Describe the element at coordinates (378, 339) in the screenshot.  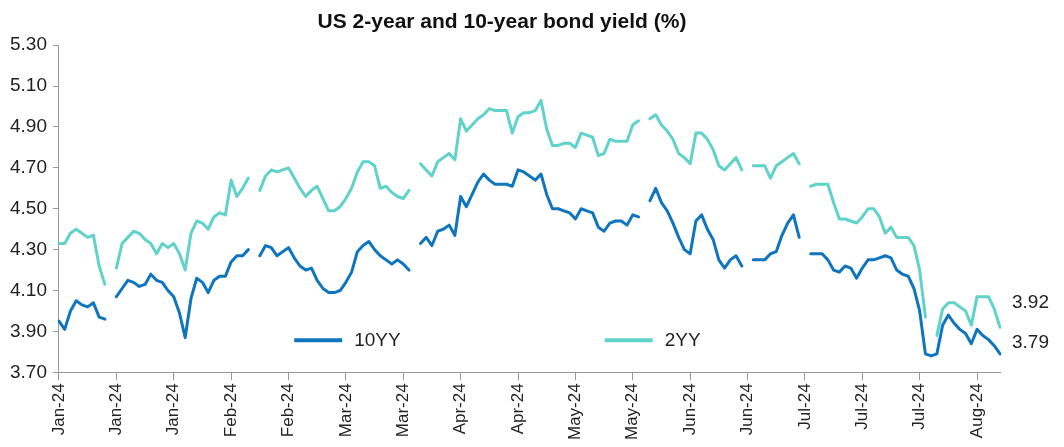
I see `legend-label: 10YY` at that location.